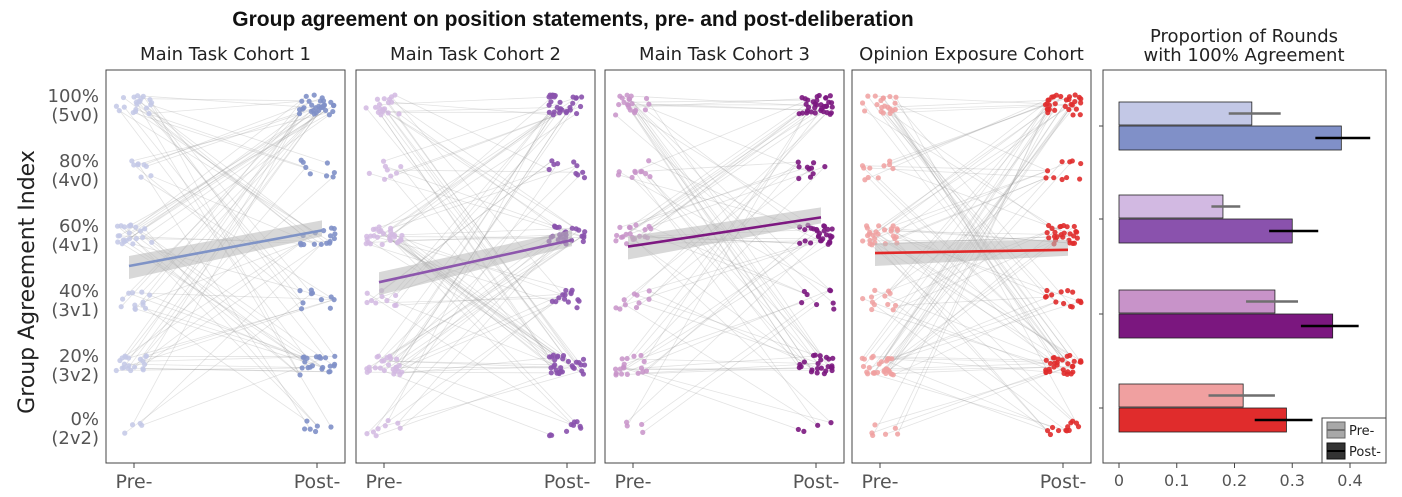  What do you see at coordinates (1362, 431) in the screenshot?
I see `legend-label-pre: Pre-` at bounding box center [1362, 431].